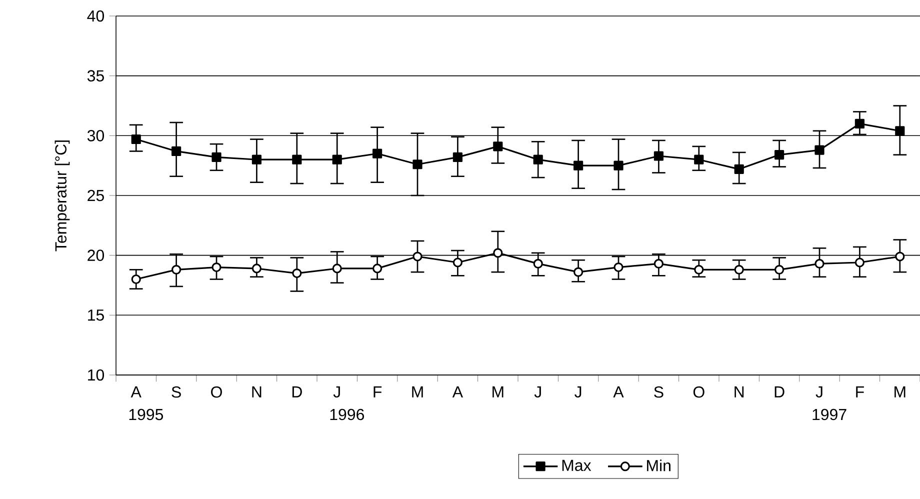 Image resolution: width=920 pixels, height=499 pixels. Describe the element at coordinates (829, 403) in the screenshot. I see `x-tick-label: J 1997` at that location.